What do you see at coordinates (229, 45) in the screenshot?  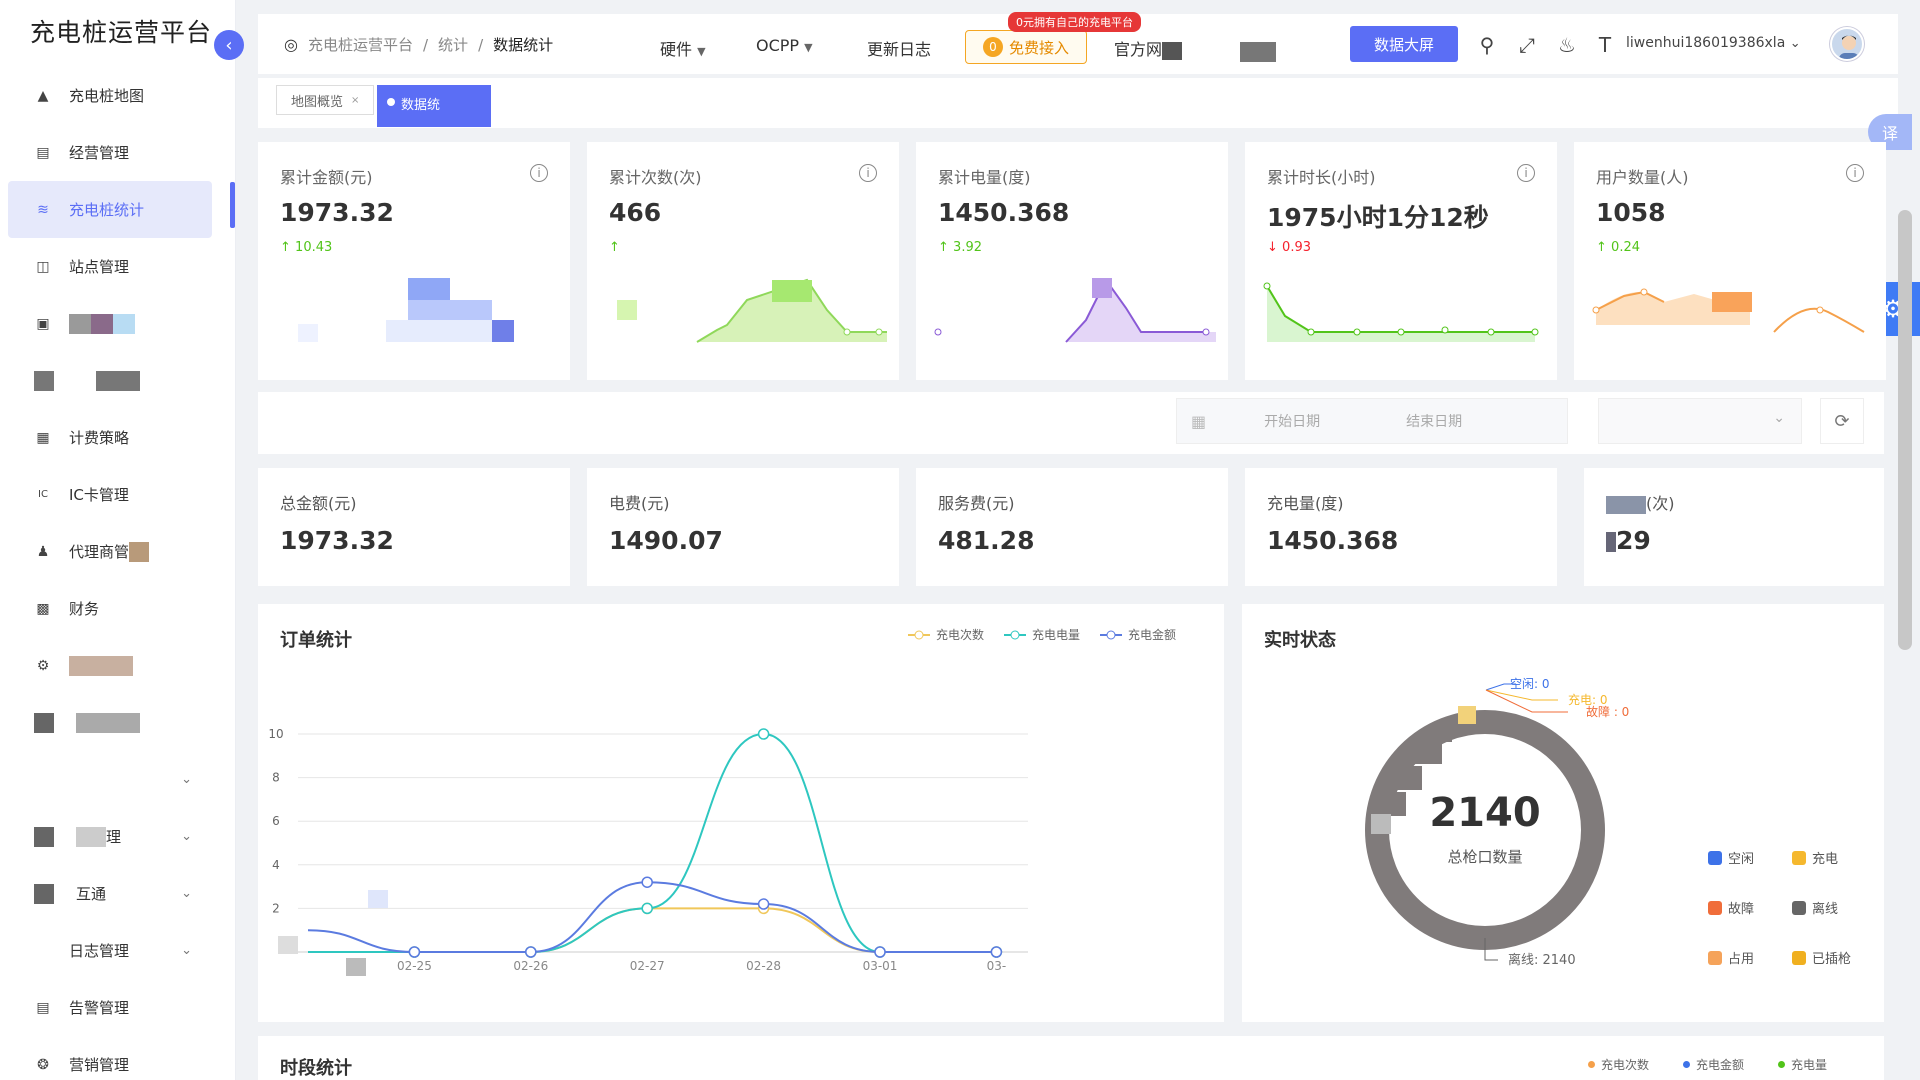 I see `collapse-sidebar-button: ‹` at bounding box center [229, 45].